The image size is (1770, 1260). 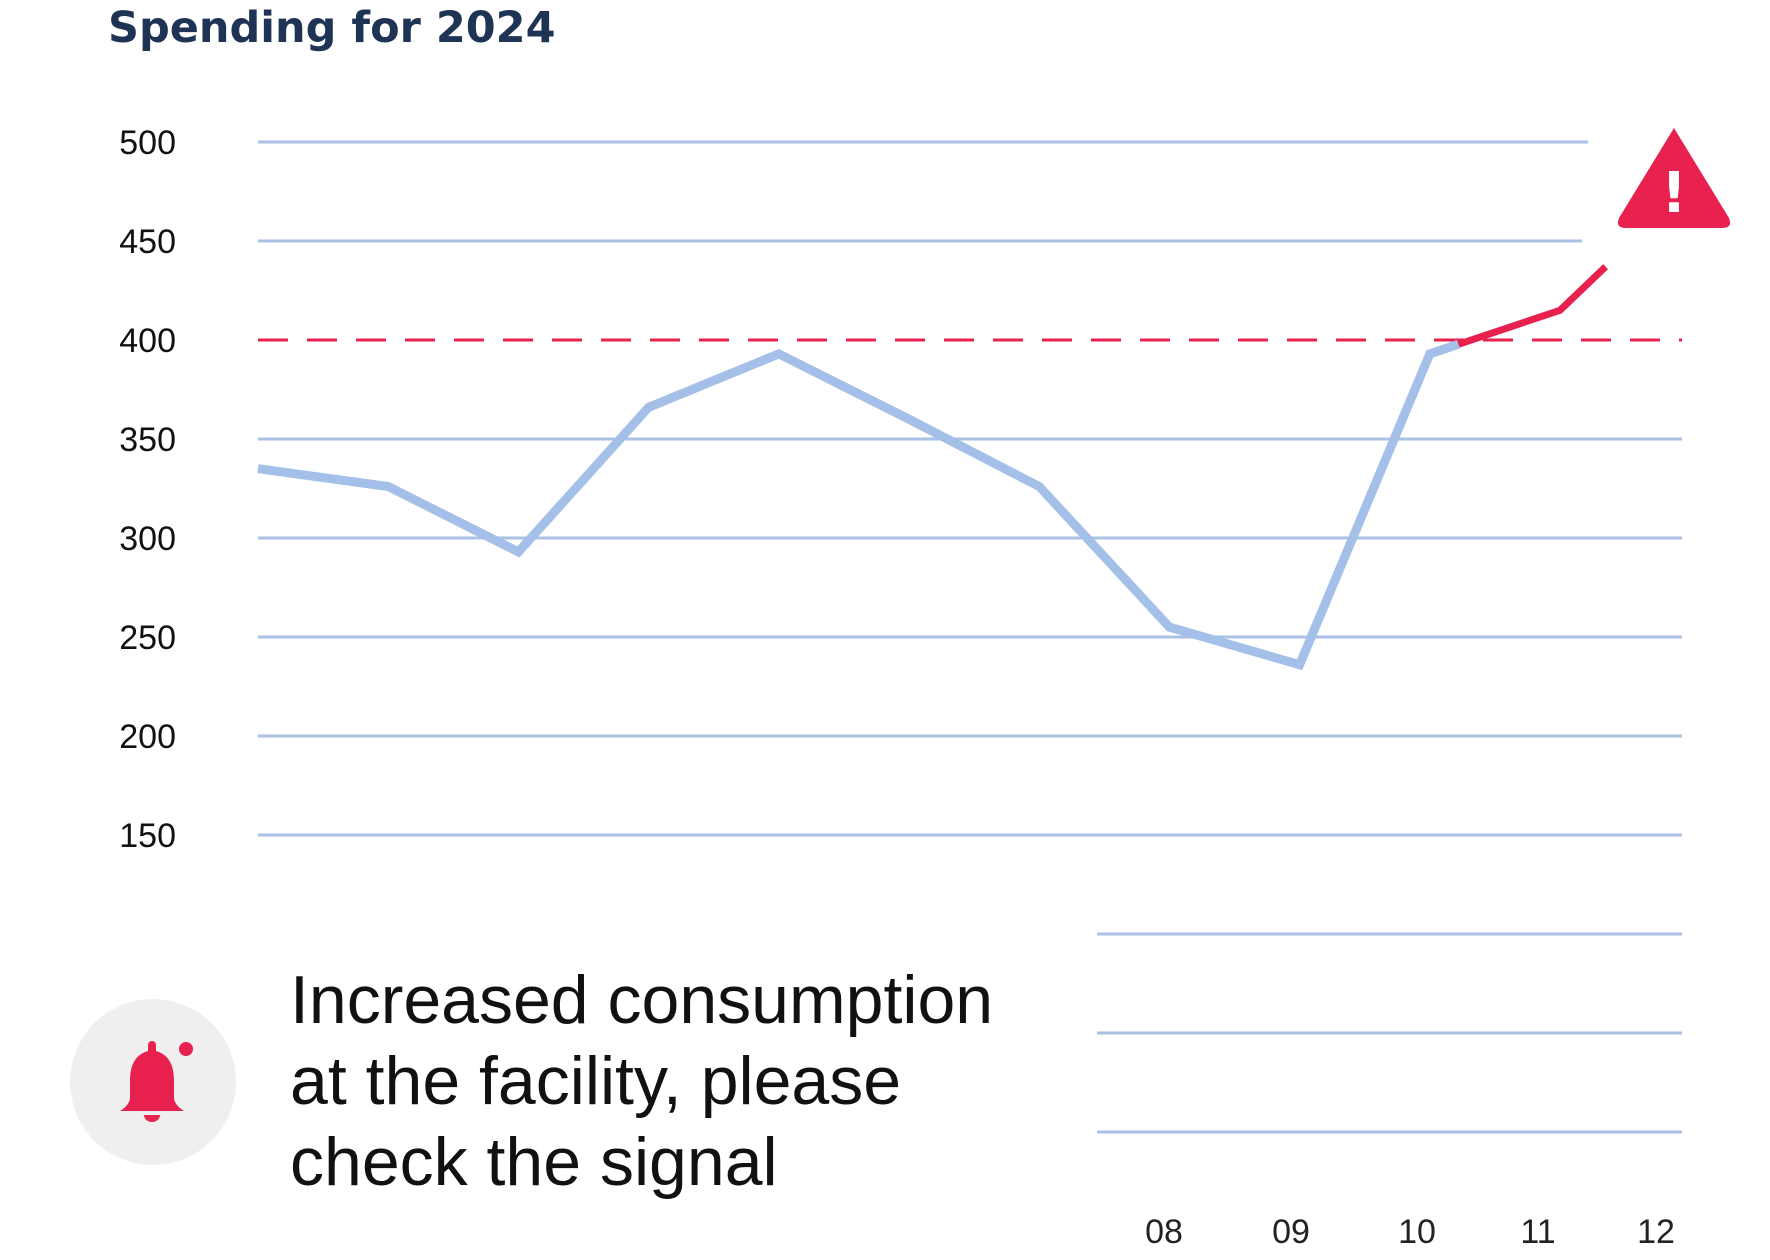 What do you see at coordinates (1291, 1232) in the screenshot?
I see `x-tick-label: 09` at bounding box center [1291, 1232].